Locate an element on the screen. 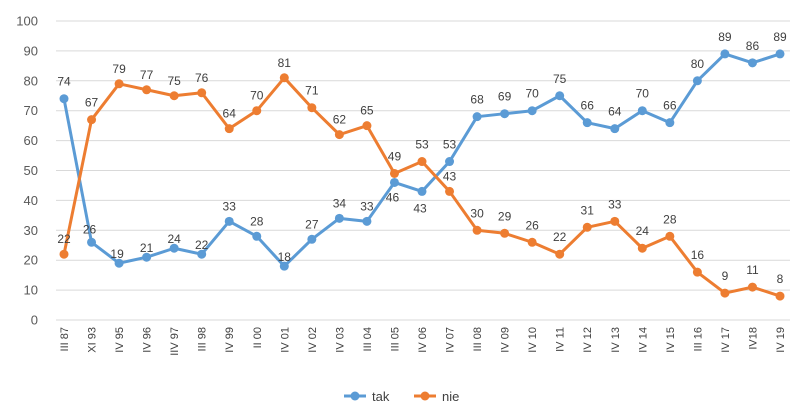  data-label-tak: 53 is located at coordinates (450, 145).